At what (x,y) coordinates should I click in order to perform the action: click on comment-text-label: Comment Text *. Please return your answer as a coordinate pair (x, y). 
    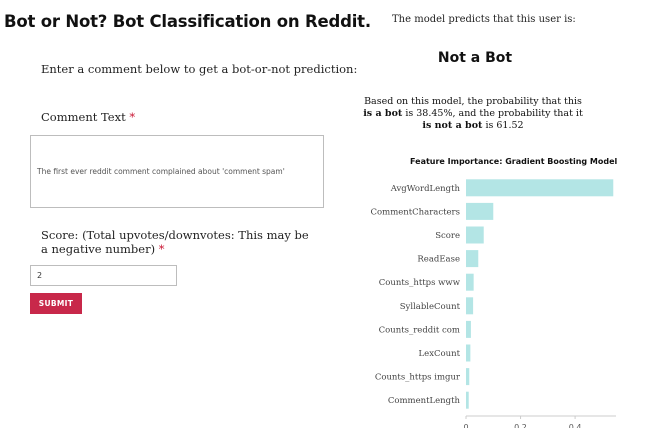
    Looking at the image, I should click on (88, 117).